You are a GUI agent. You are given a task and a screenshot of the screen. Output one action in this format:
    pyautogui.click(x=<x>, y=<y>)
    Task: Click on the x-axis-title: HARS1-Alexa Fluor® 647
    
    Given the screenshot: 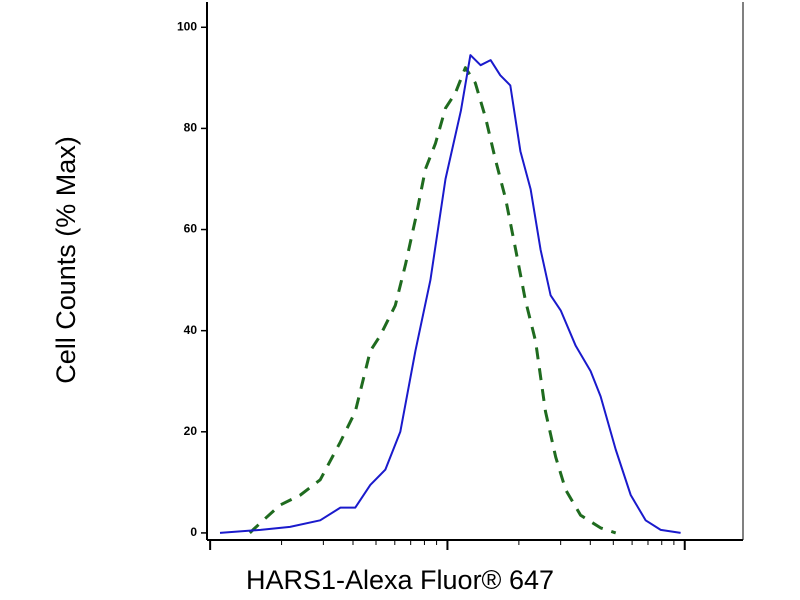 What is the action you would take?
    pyautogui.click(x=400, y=580)
    